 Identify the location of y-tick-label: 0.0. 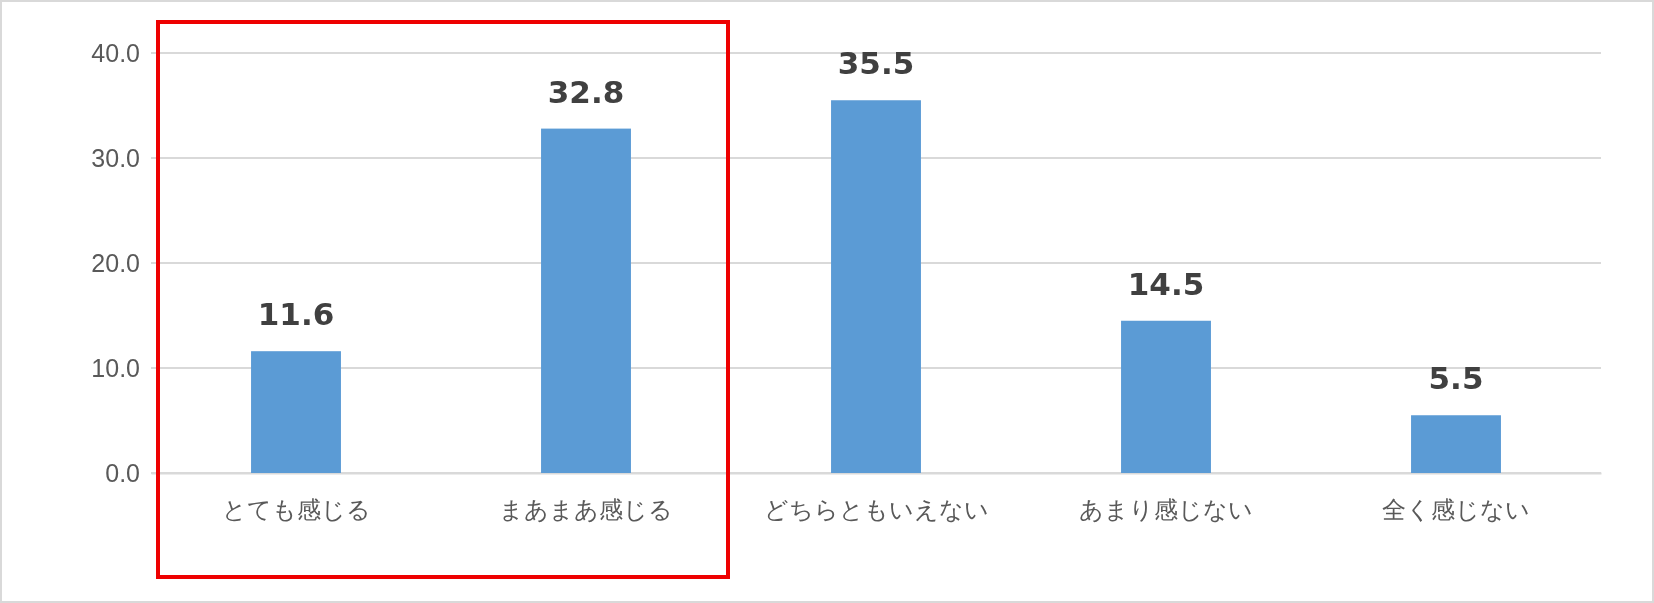
(122, 472).